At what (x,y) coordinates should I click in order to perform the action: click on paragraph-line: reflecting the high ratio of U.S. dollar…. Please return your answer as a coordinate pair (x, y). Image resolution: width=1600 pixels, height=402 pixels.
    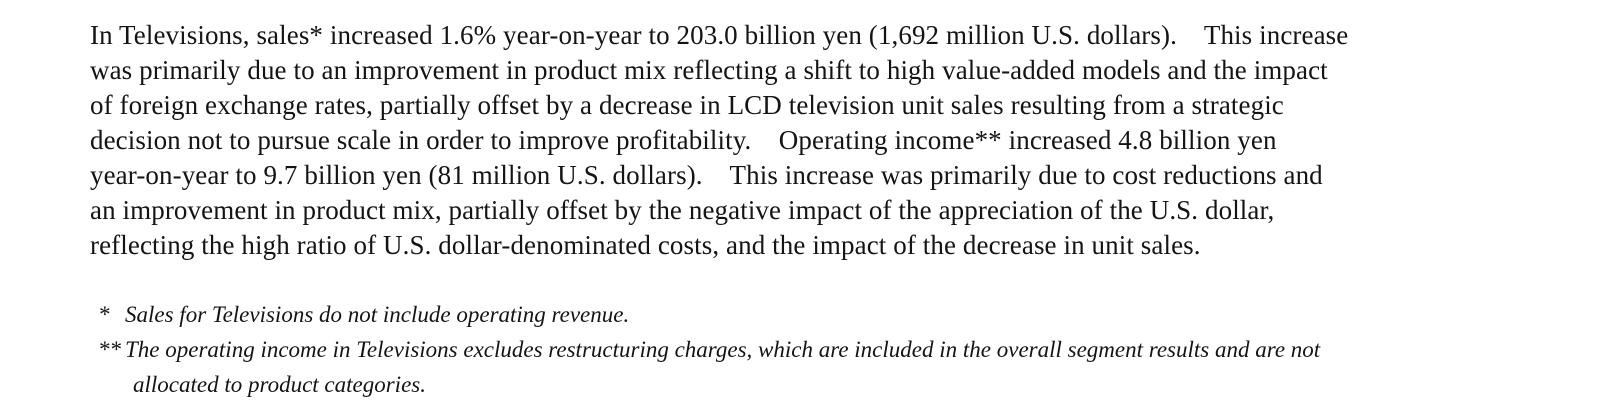
    Looking at the image, I should click on (645, 245).